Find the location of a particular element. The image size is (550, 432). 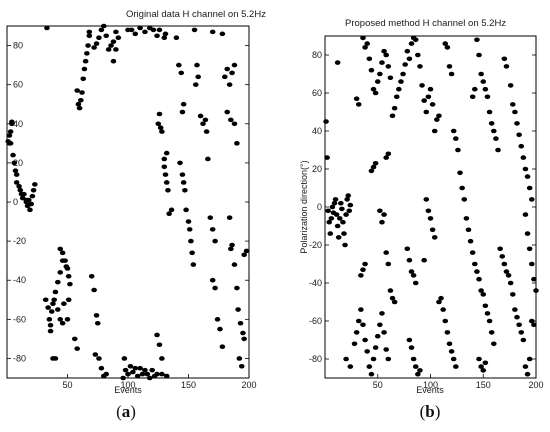

x-axis-b: 50 100 150 200 is located at coordinates (458, 382).